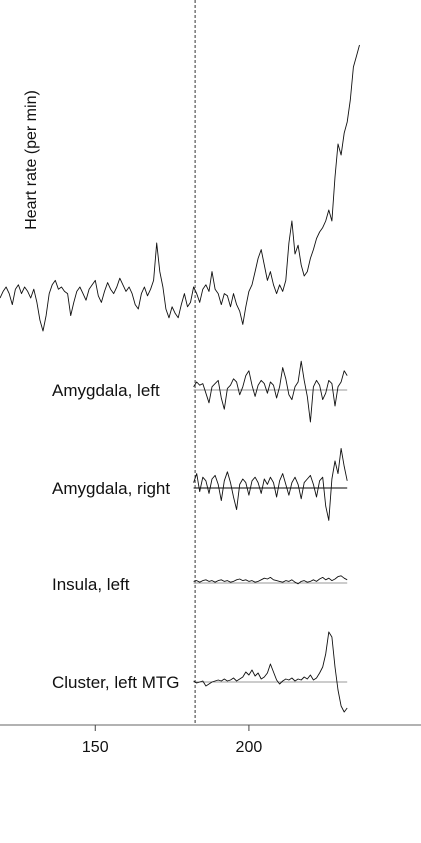  I want to click on series-cluster-left-mtg: Cluster, left MTG, so click(200, 672).